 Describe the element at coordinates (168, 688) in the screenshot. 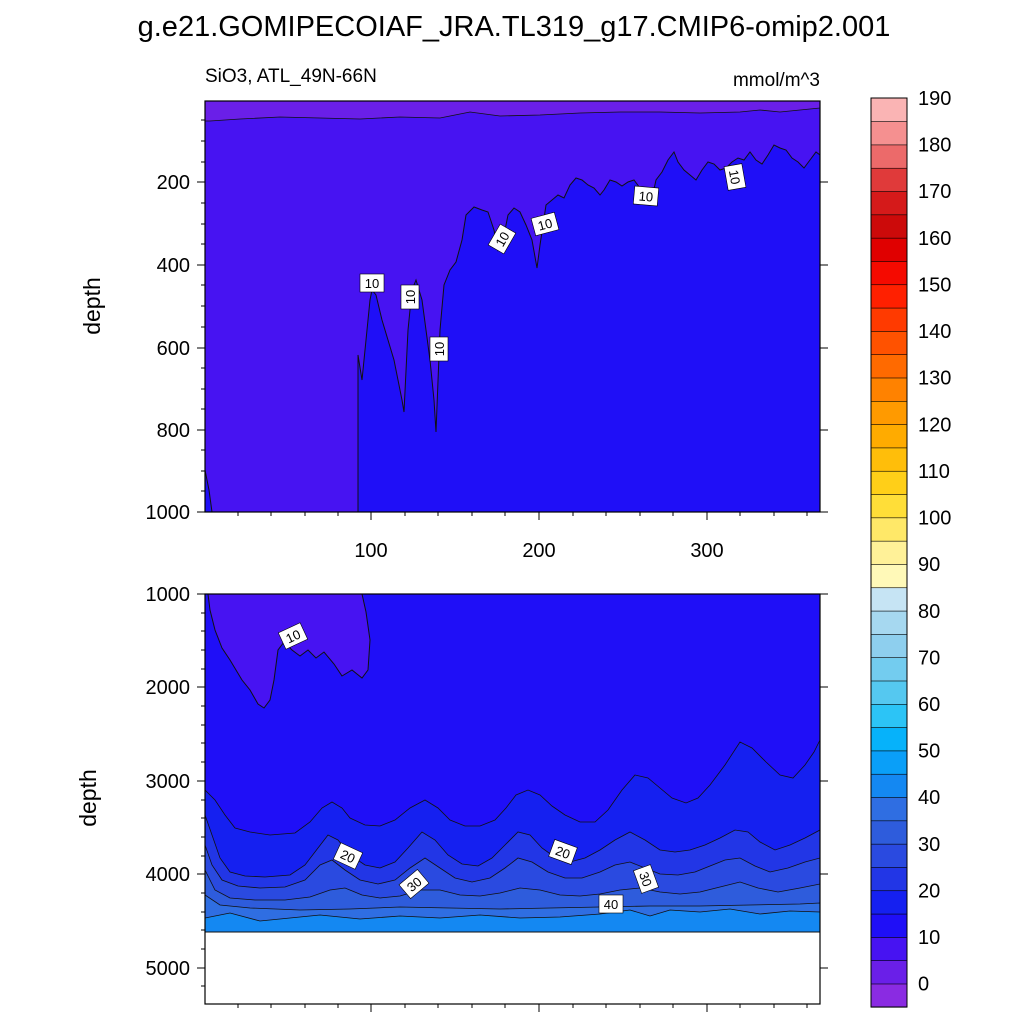

I see `lower-y-tick-label: 2000` at that location.